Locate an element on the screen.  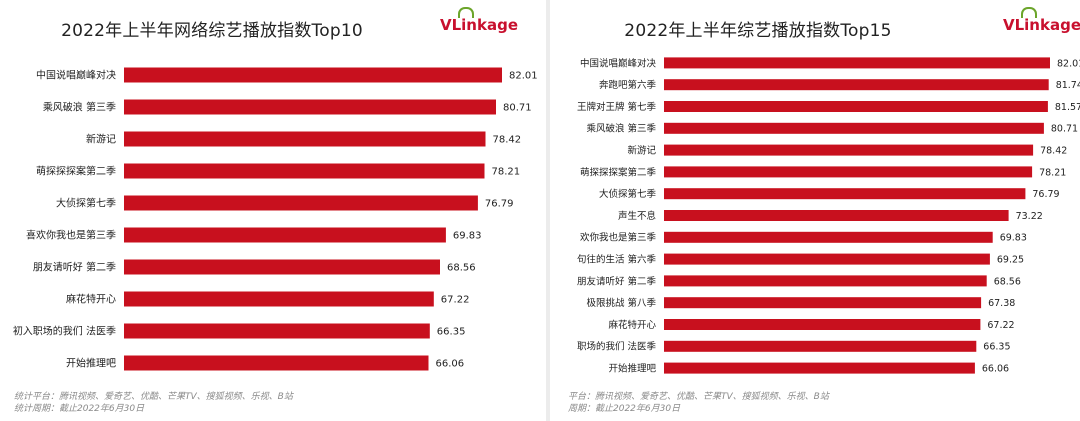
category-label: 职场的我们 法医季 is located at coordinates (617, 347).